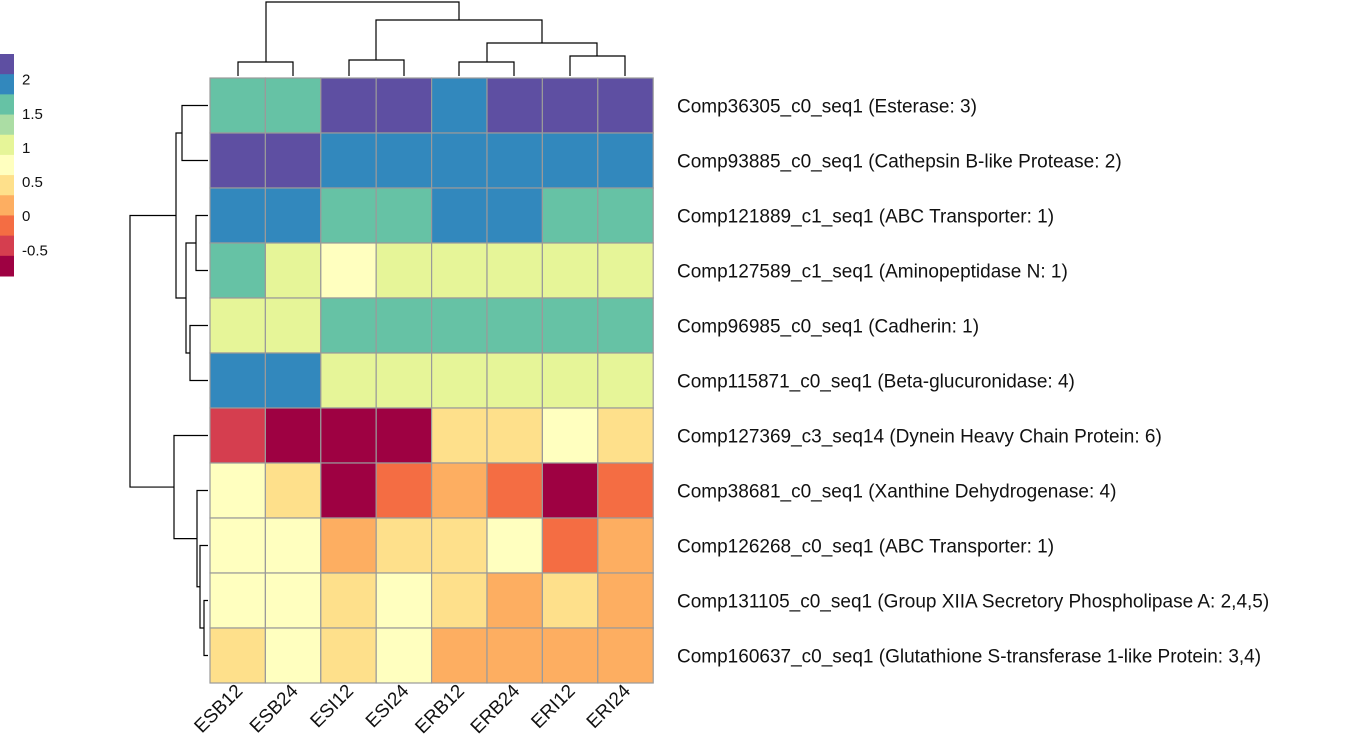  Describe the element at coordinates (180, 215) in the screenshot. I see `row-dendro-link-top` at that location.